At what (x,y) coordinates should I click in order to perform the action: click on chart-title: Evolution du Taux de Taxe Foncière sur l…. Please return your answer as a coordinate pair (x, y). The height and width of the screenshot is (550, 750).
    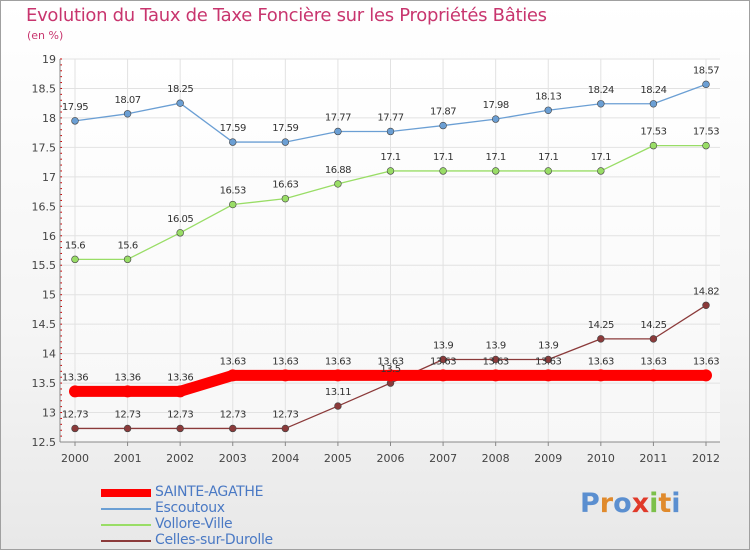
    Looking at the image, I should click on (286, 15).